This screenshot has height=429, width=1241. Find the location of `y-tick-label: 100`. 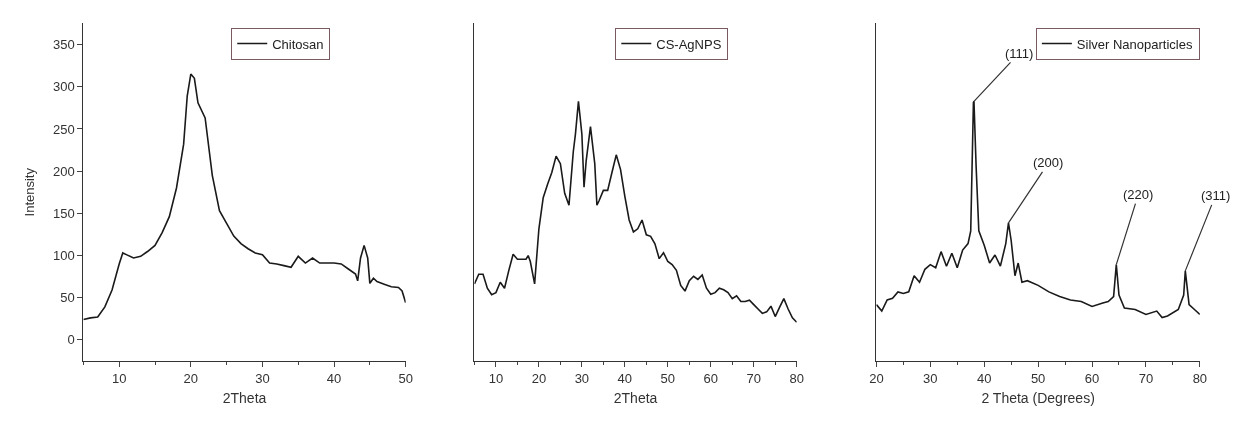

y-tick-label: 100 is located at coordinates (64, 256).